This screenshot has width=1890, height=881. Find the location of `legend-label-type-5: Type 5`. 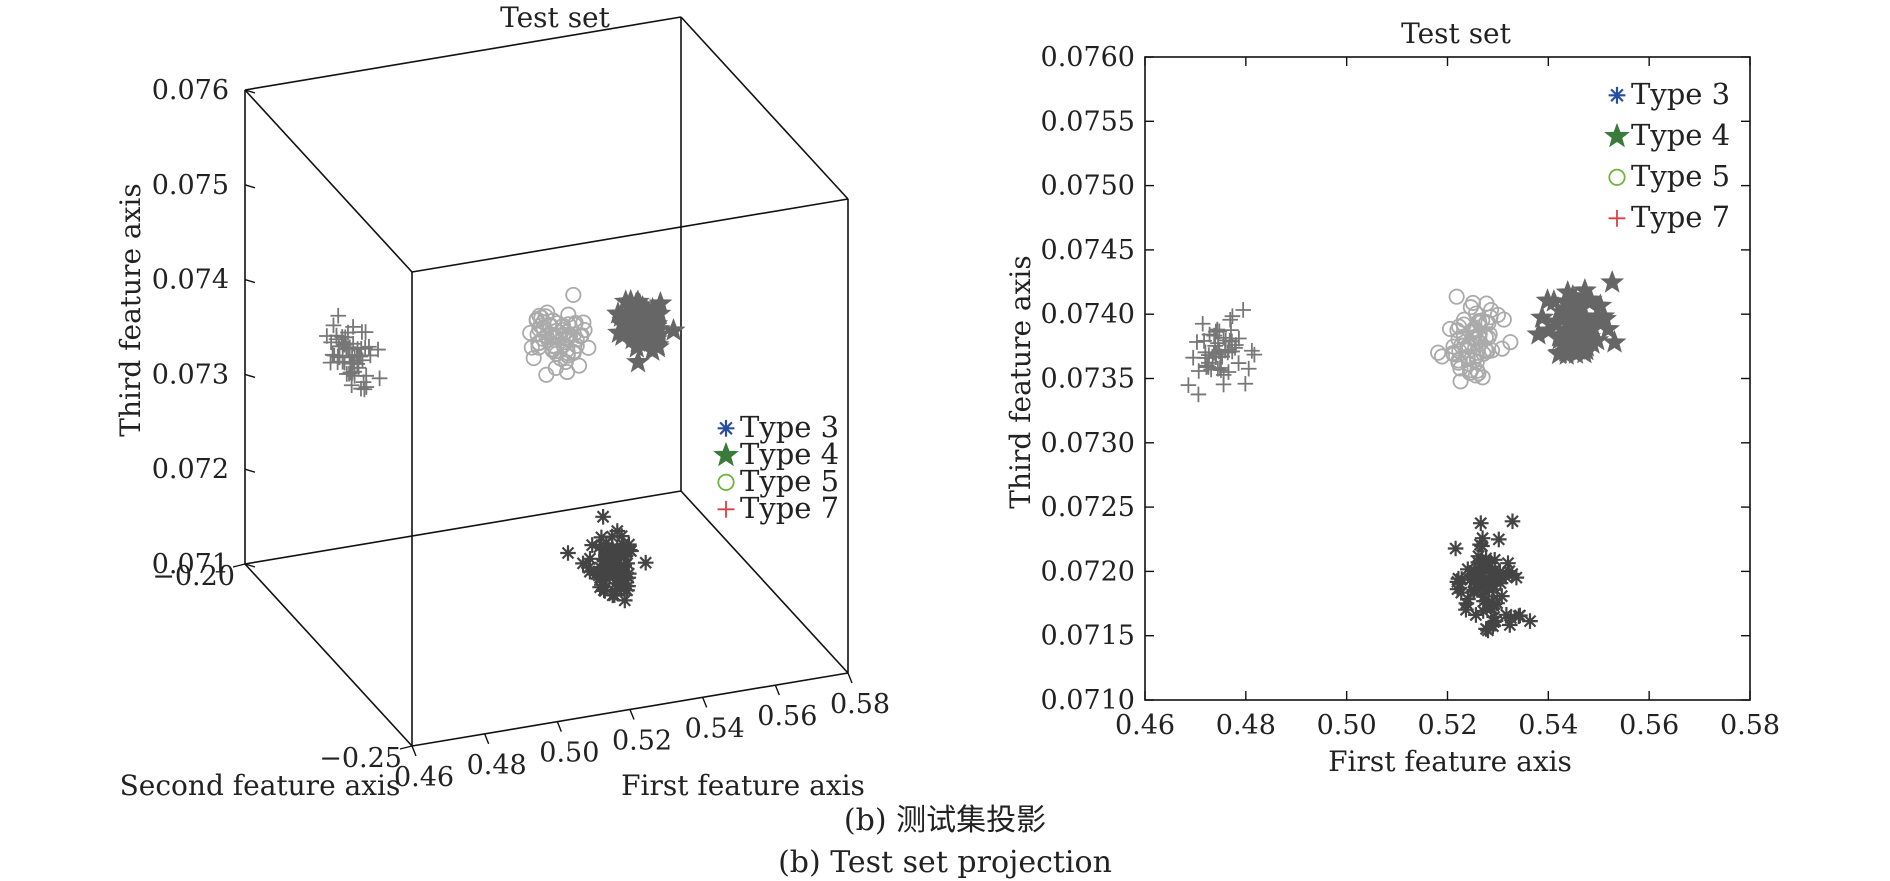

legend-label-type-5: Type 5 is located at coordinates (789, 481).